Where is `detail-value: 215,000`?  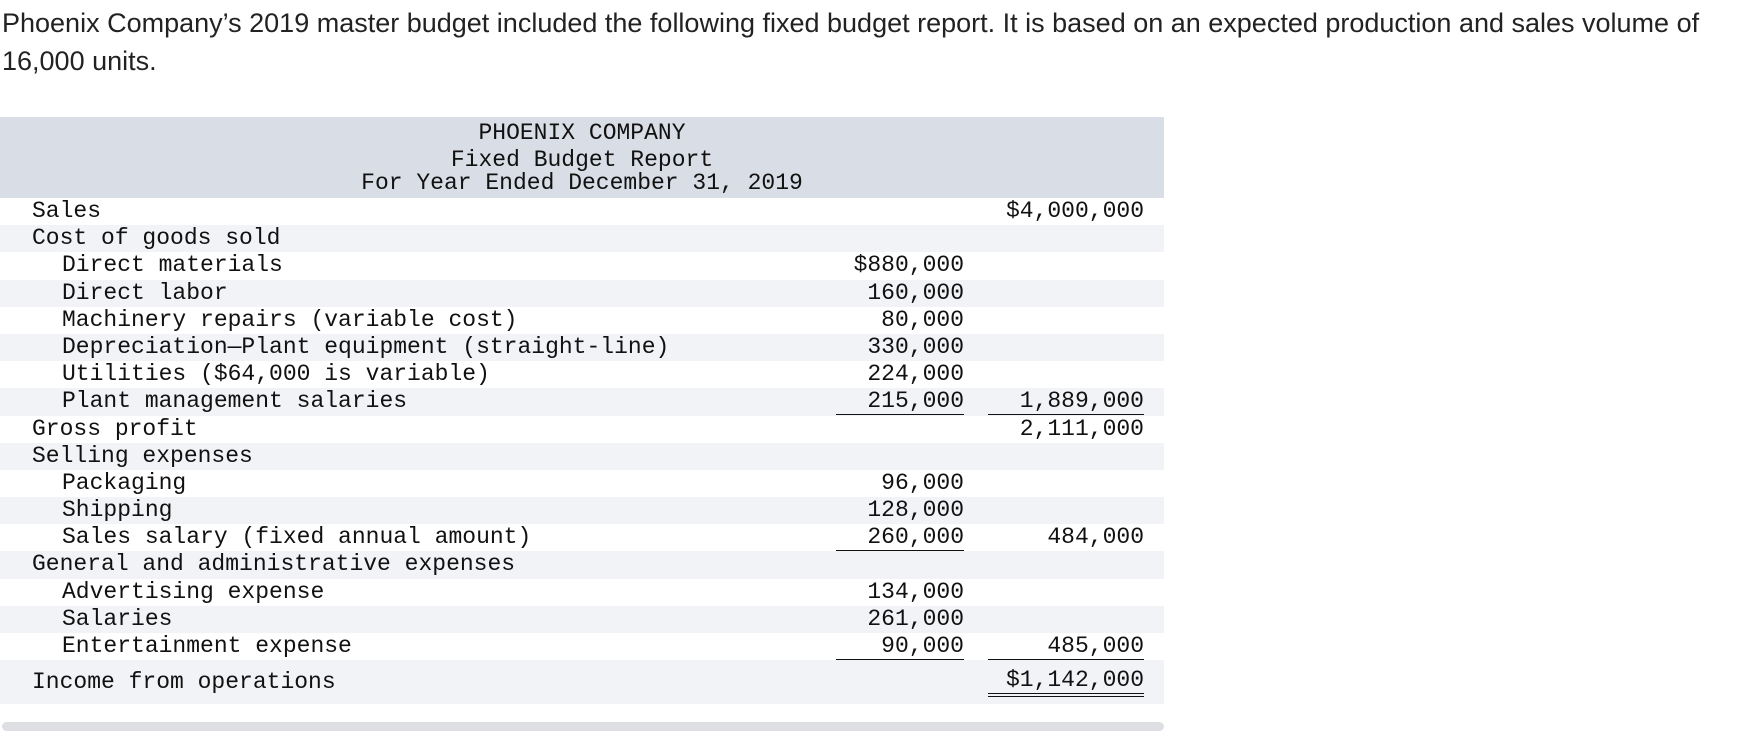 detail-value: 215,000 is located at coordinates (900, 402).